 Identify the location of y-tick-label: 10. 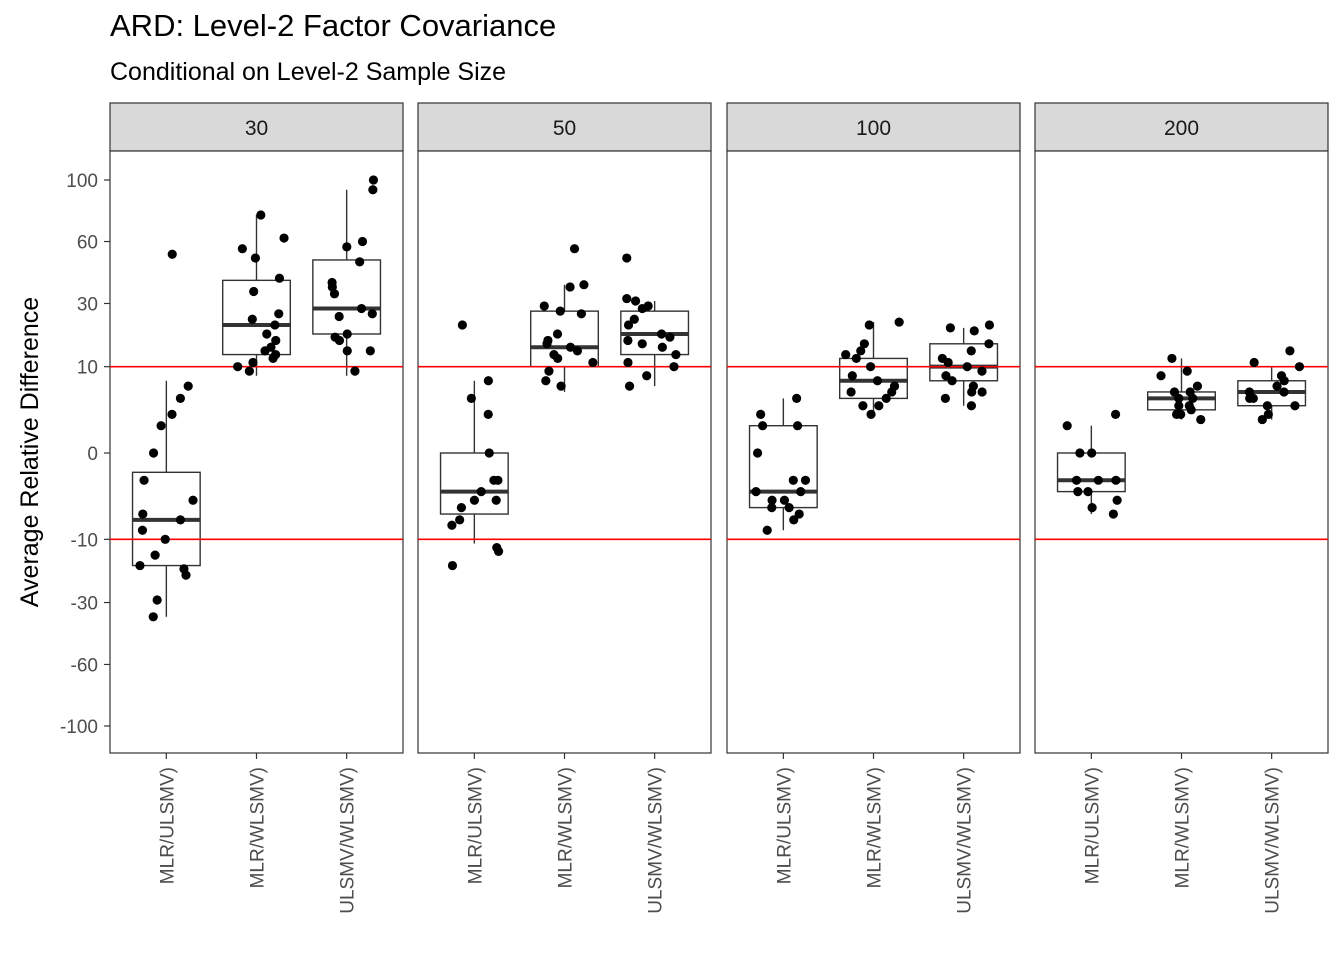
(87, 368).